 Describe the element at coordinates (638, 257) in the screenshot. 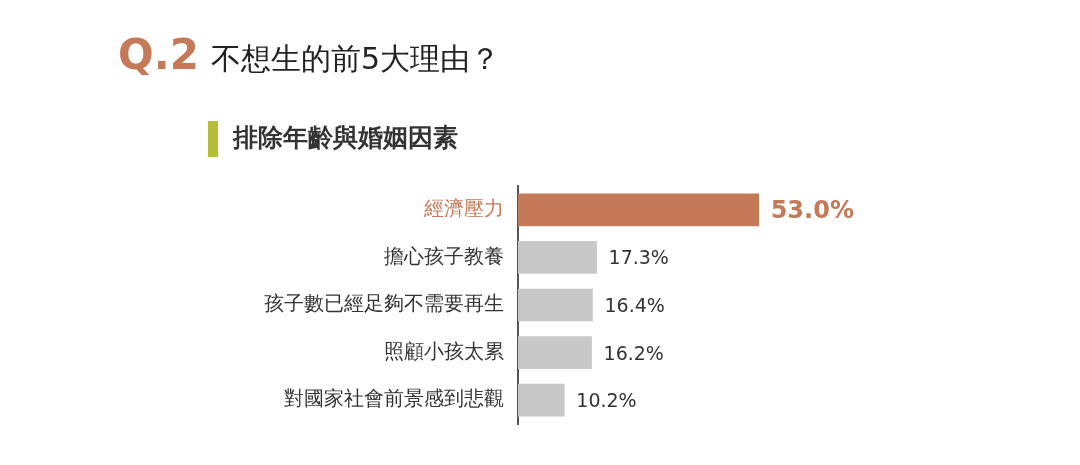

I see `data-label: 17.3%` at that location.